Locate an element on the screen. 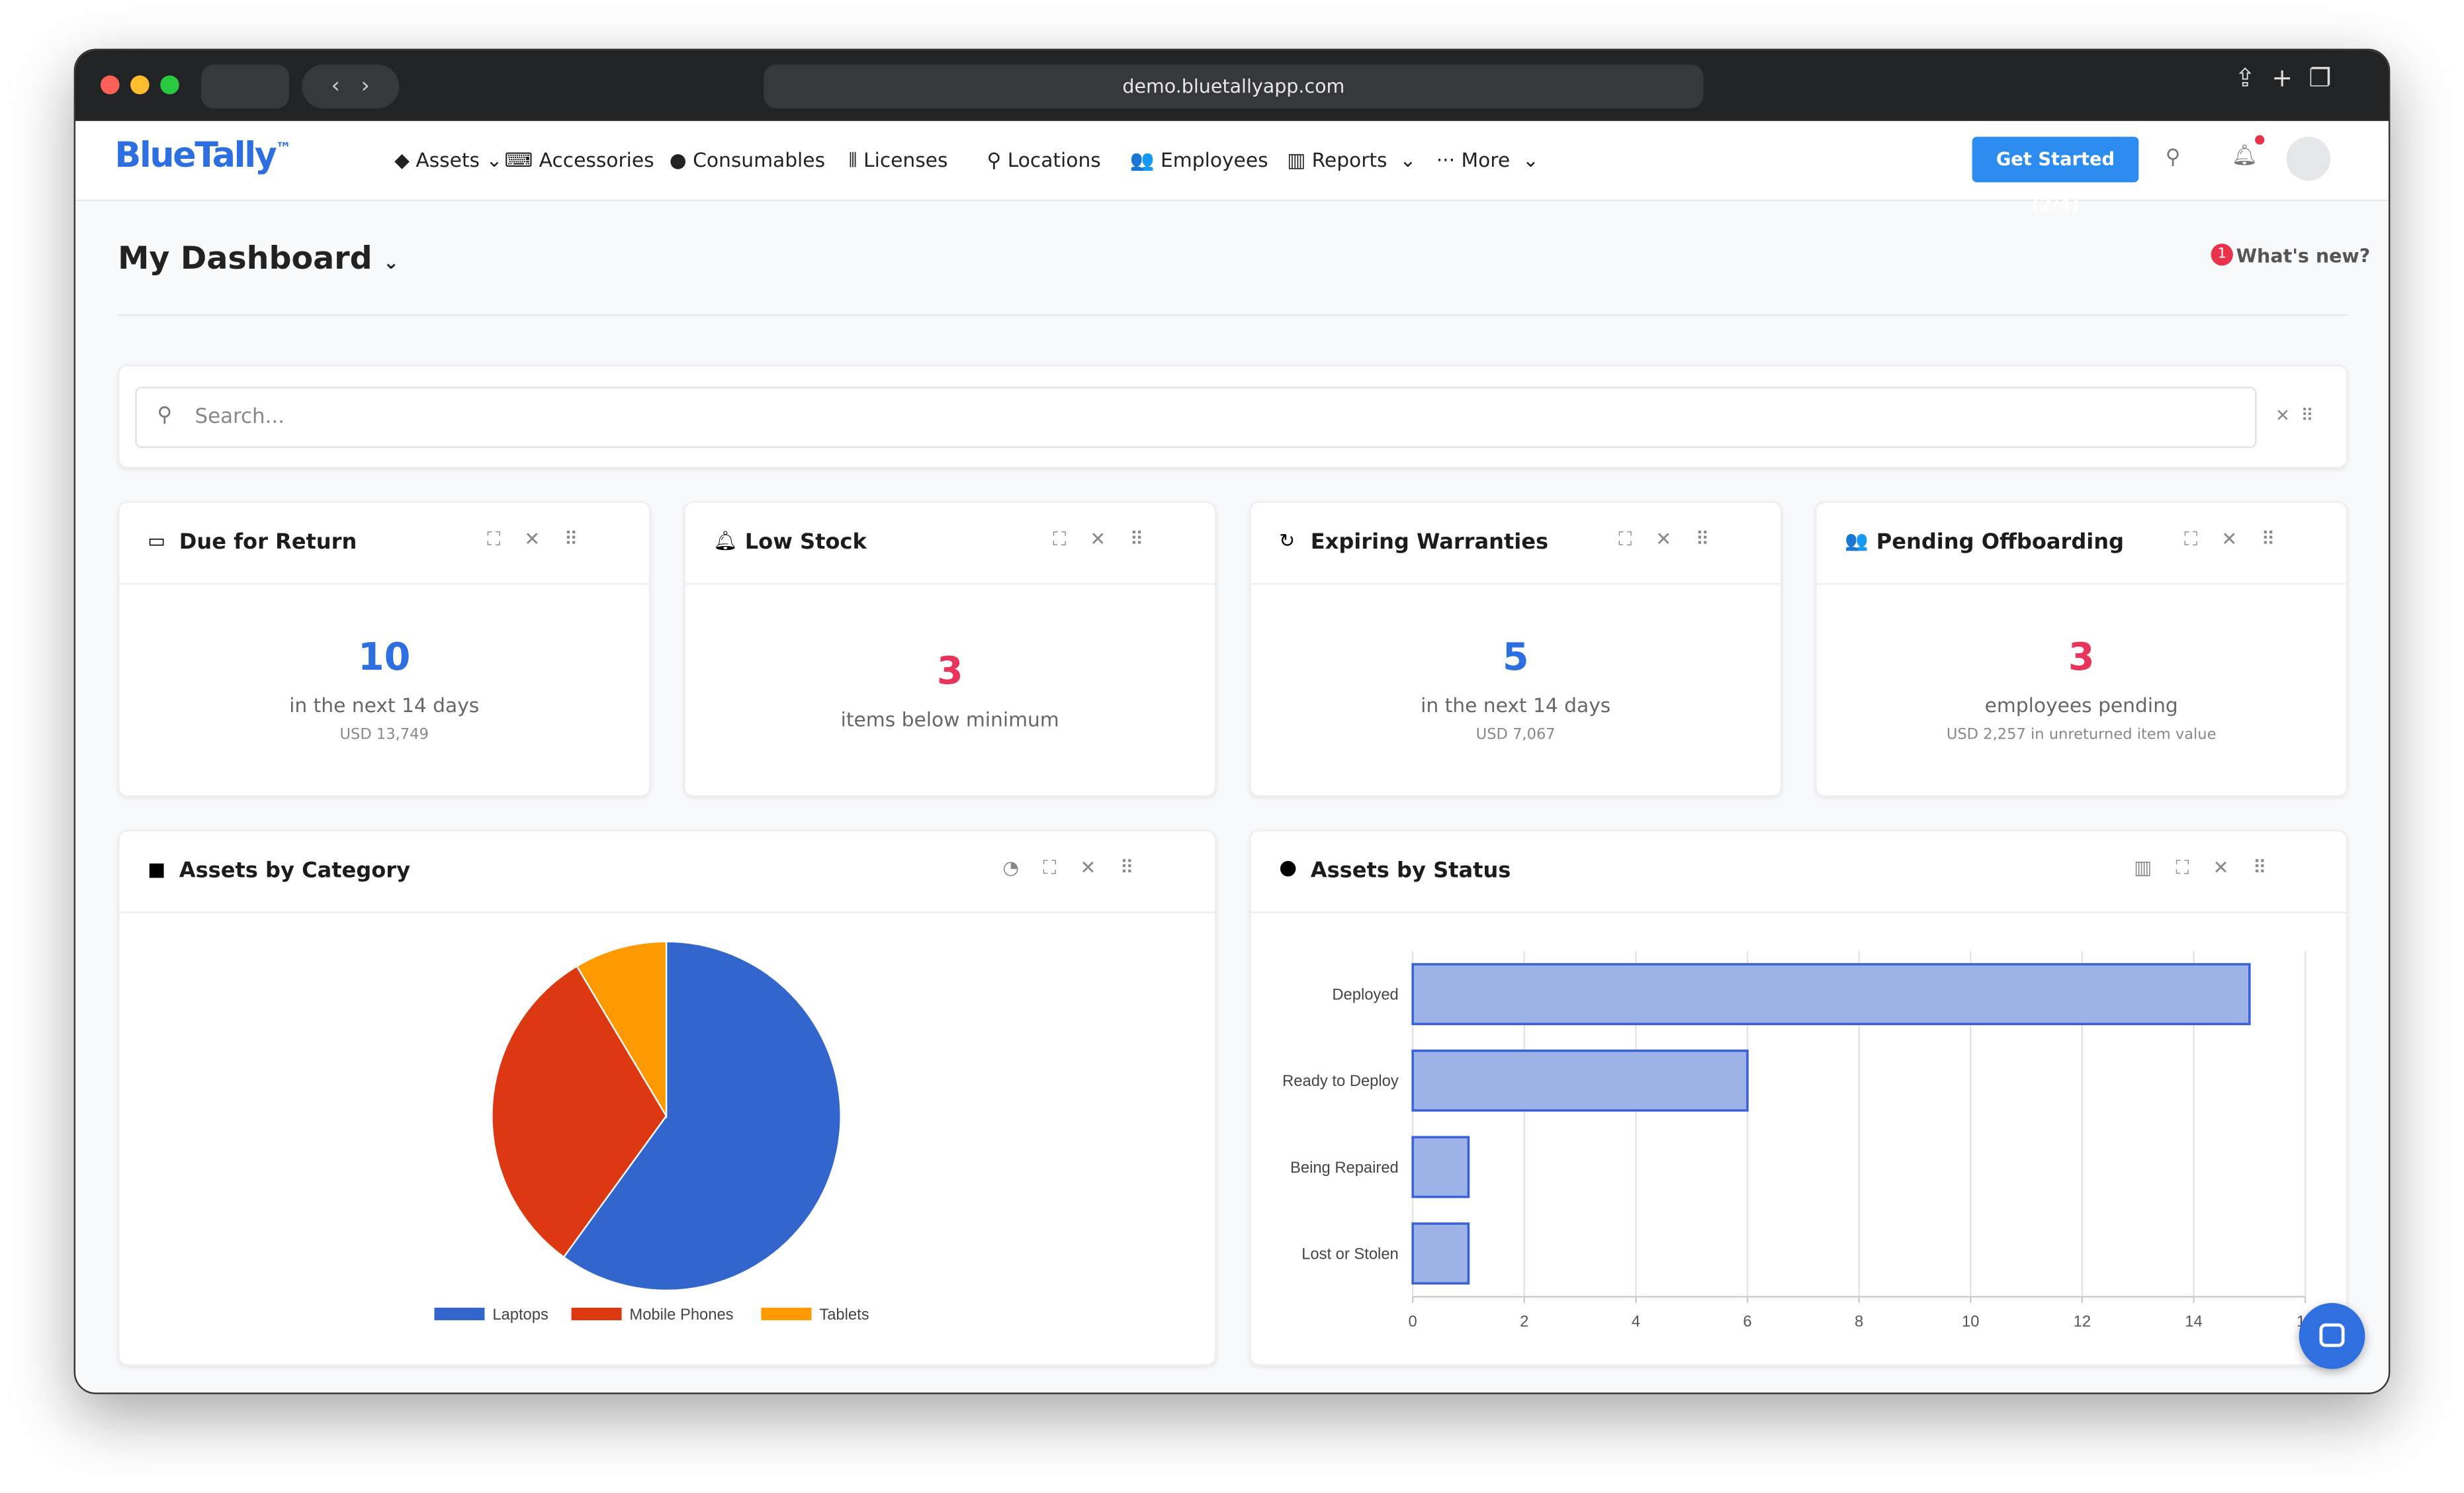  logo: BlueTally™ is located at coordinates (202, 156).